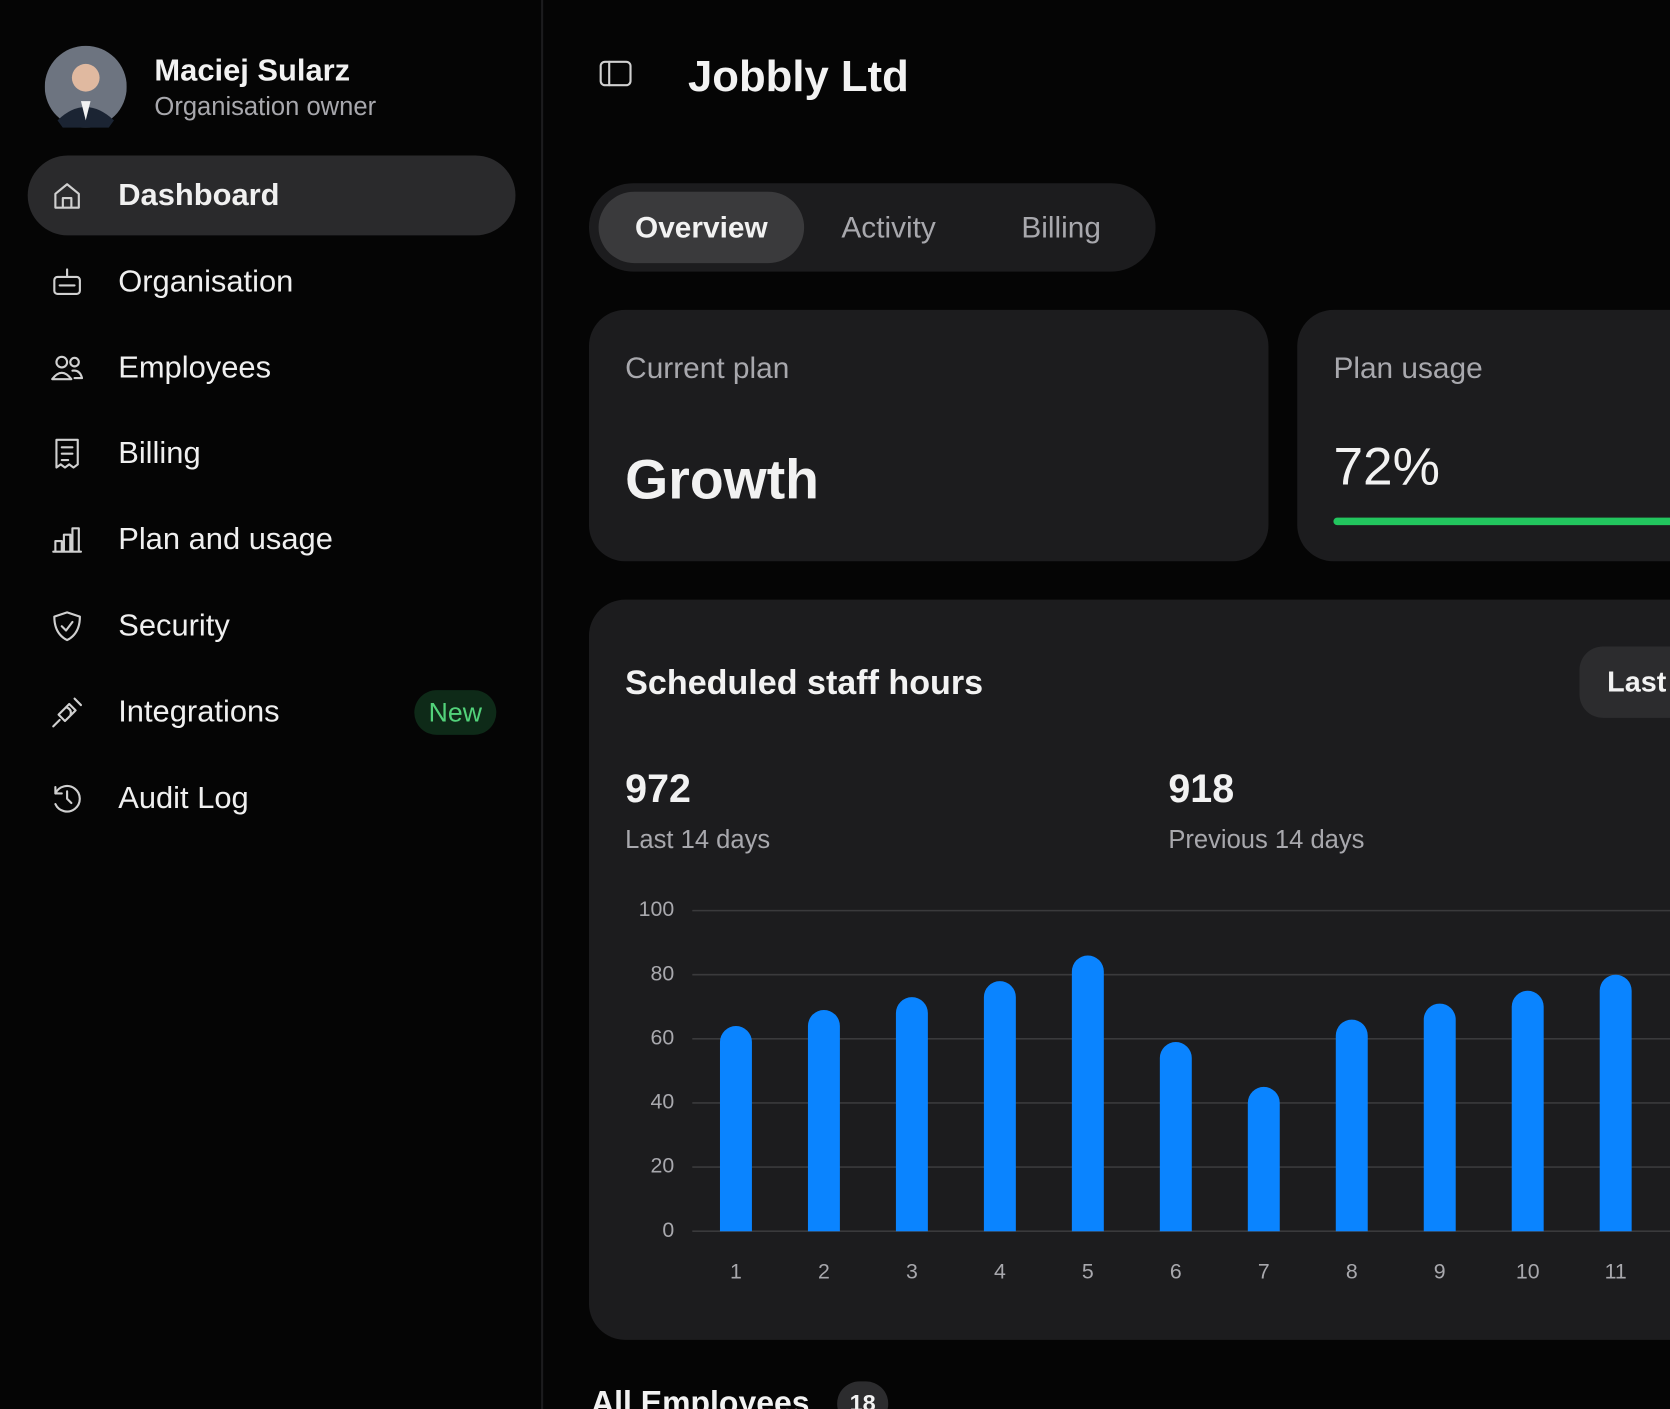 The image size is (1670, 1409). Describe the element at coordinates (252, 70) in the screenshot. I see `user-name: Maciej Sularz` at that location.